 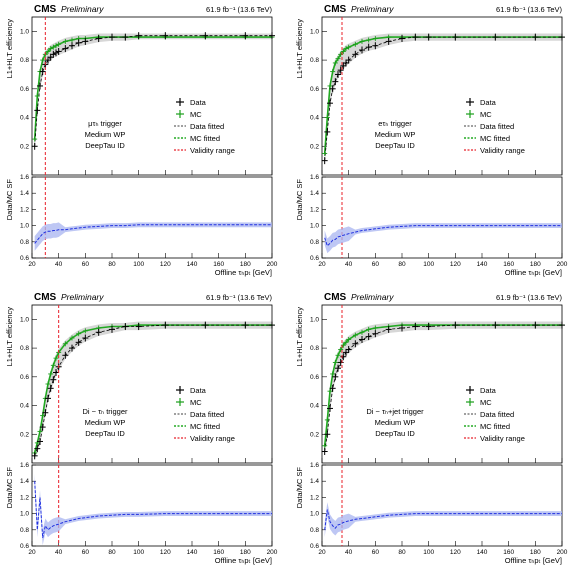 What do you see at coordinates (24, 146) in the screenshot?
I see `y-tick-label-main: 0.2` at bounding box center [24, 146].